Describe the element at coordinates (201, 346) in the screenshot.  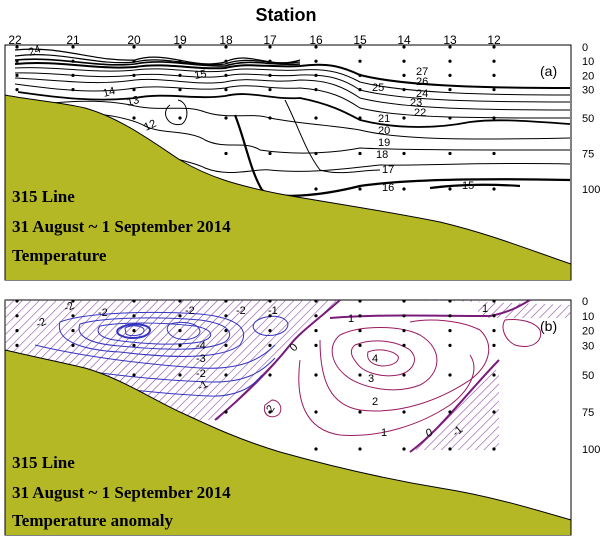
I see `contour-label: -4` at that location.